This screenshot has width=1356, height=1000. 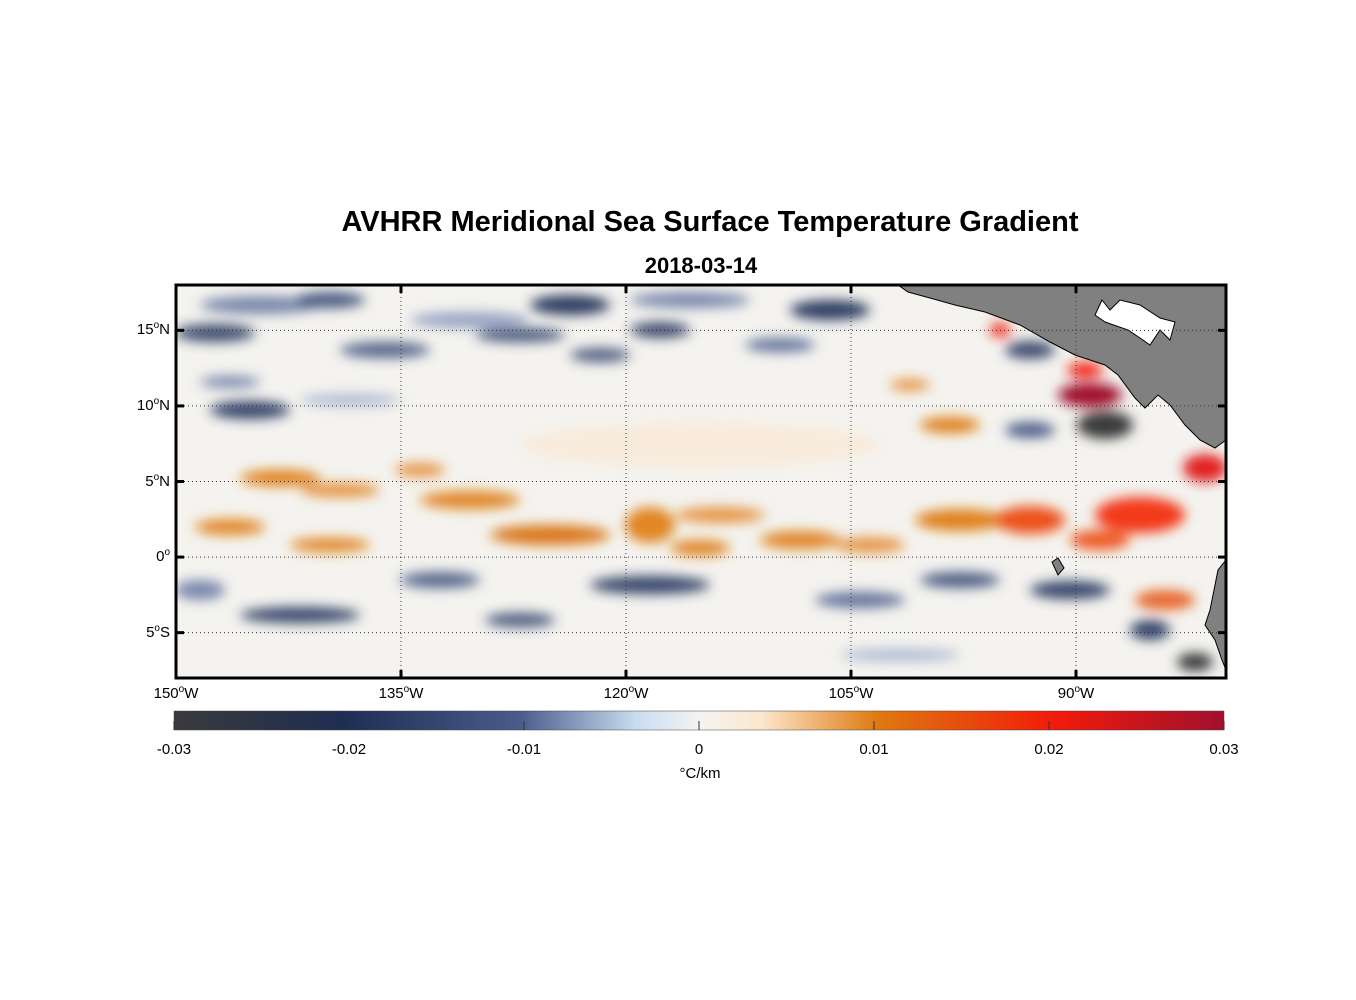 What do you see at coordinates (701, 265) in the screenshot?
I see `chart-subtitle: 2018-03-14` at bounding box center [701, 265].